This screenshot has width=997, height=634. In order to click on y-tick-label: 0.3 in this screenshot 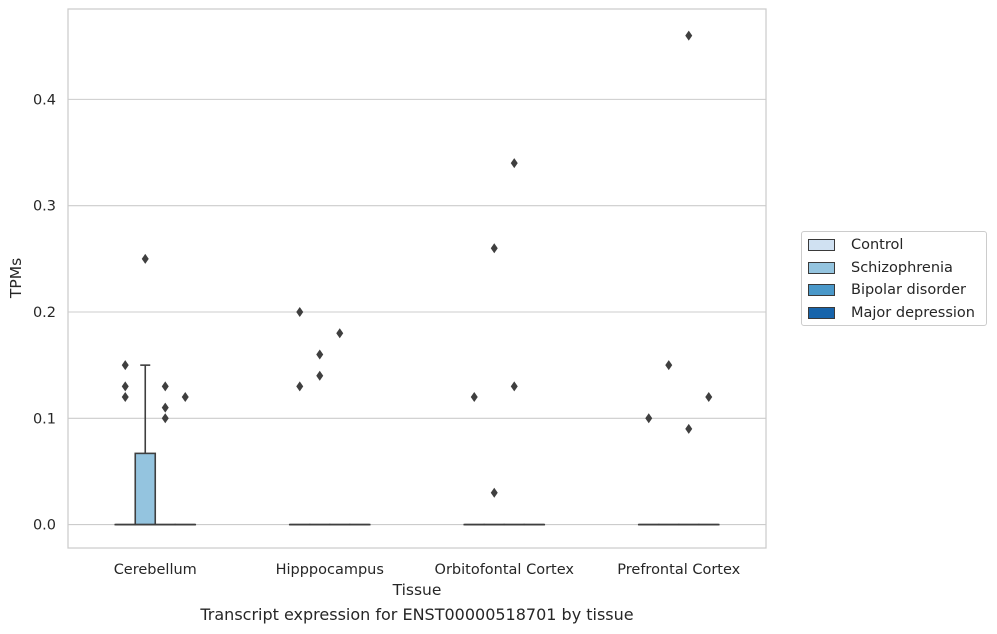, I will do `click(44, 207)`.